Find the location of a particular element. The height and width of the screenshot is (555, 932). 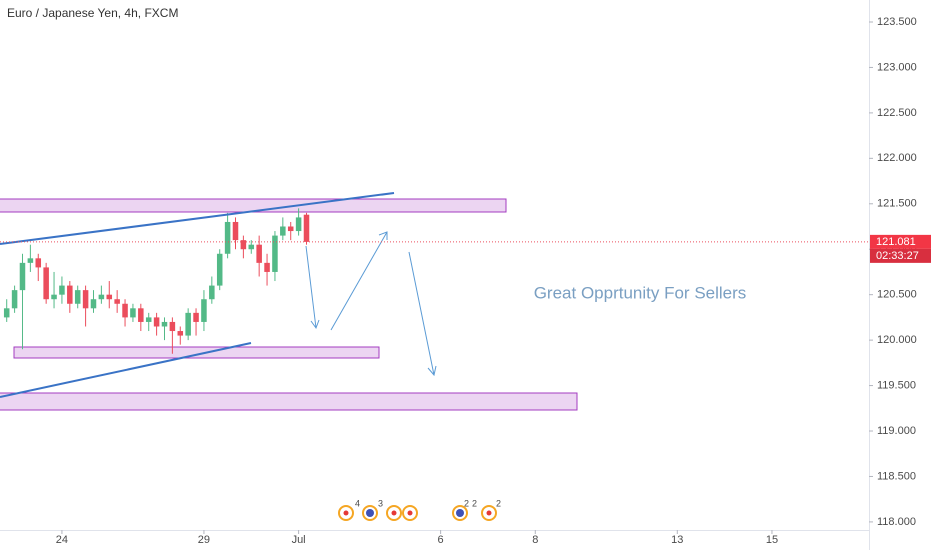

countdown-label: 02:33:27 is located at coordinates (897, 256).